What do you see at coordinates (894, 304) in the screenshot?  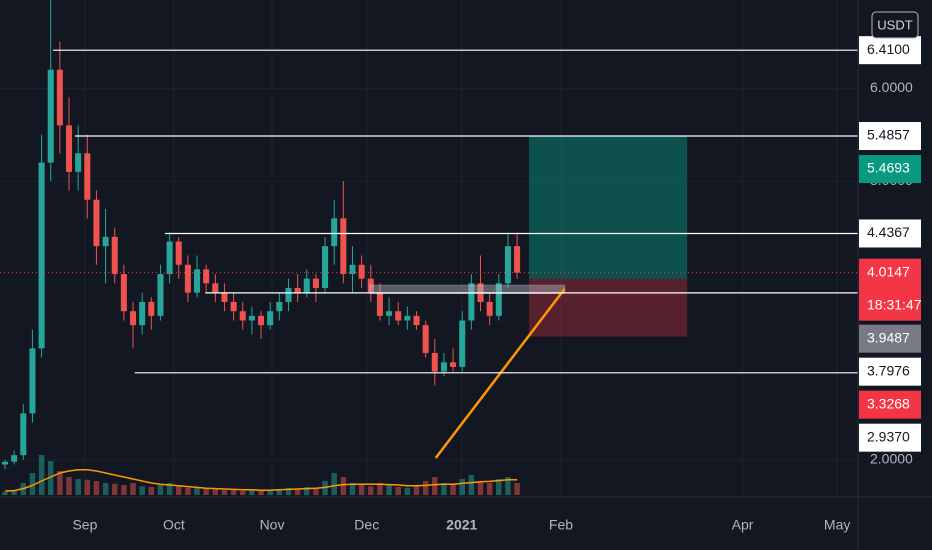 I see `countdown: 18:31:47` at bounding box center [894, 304].